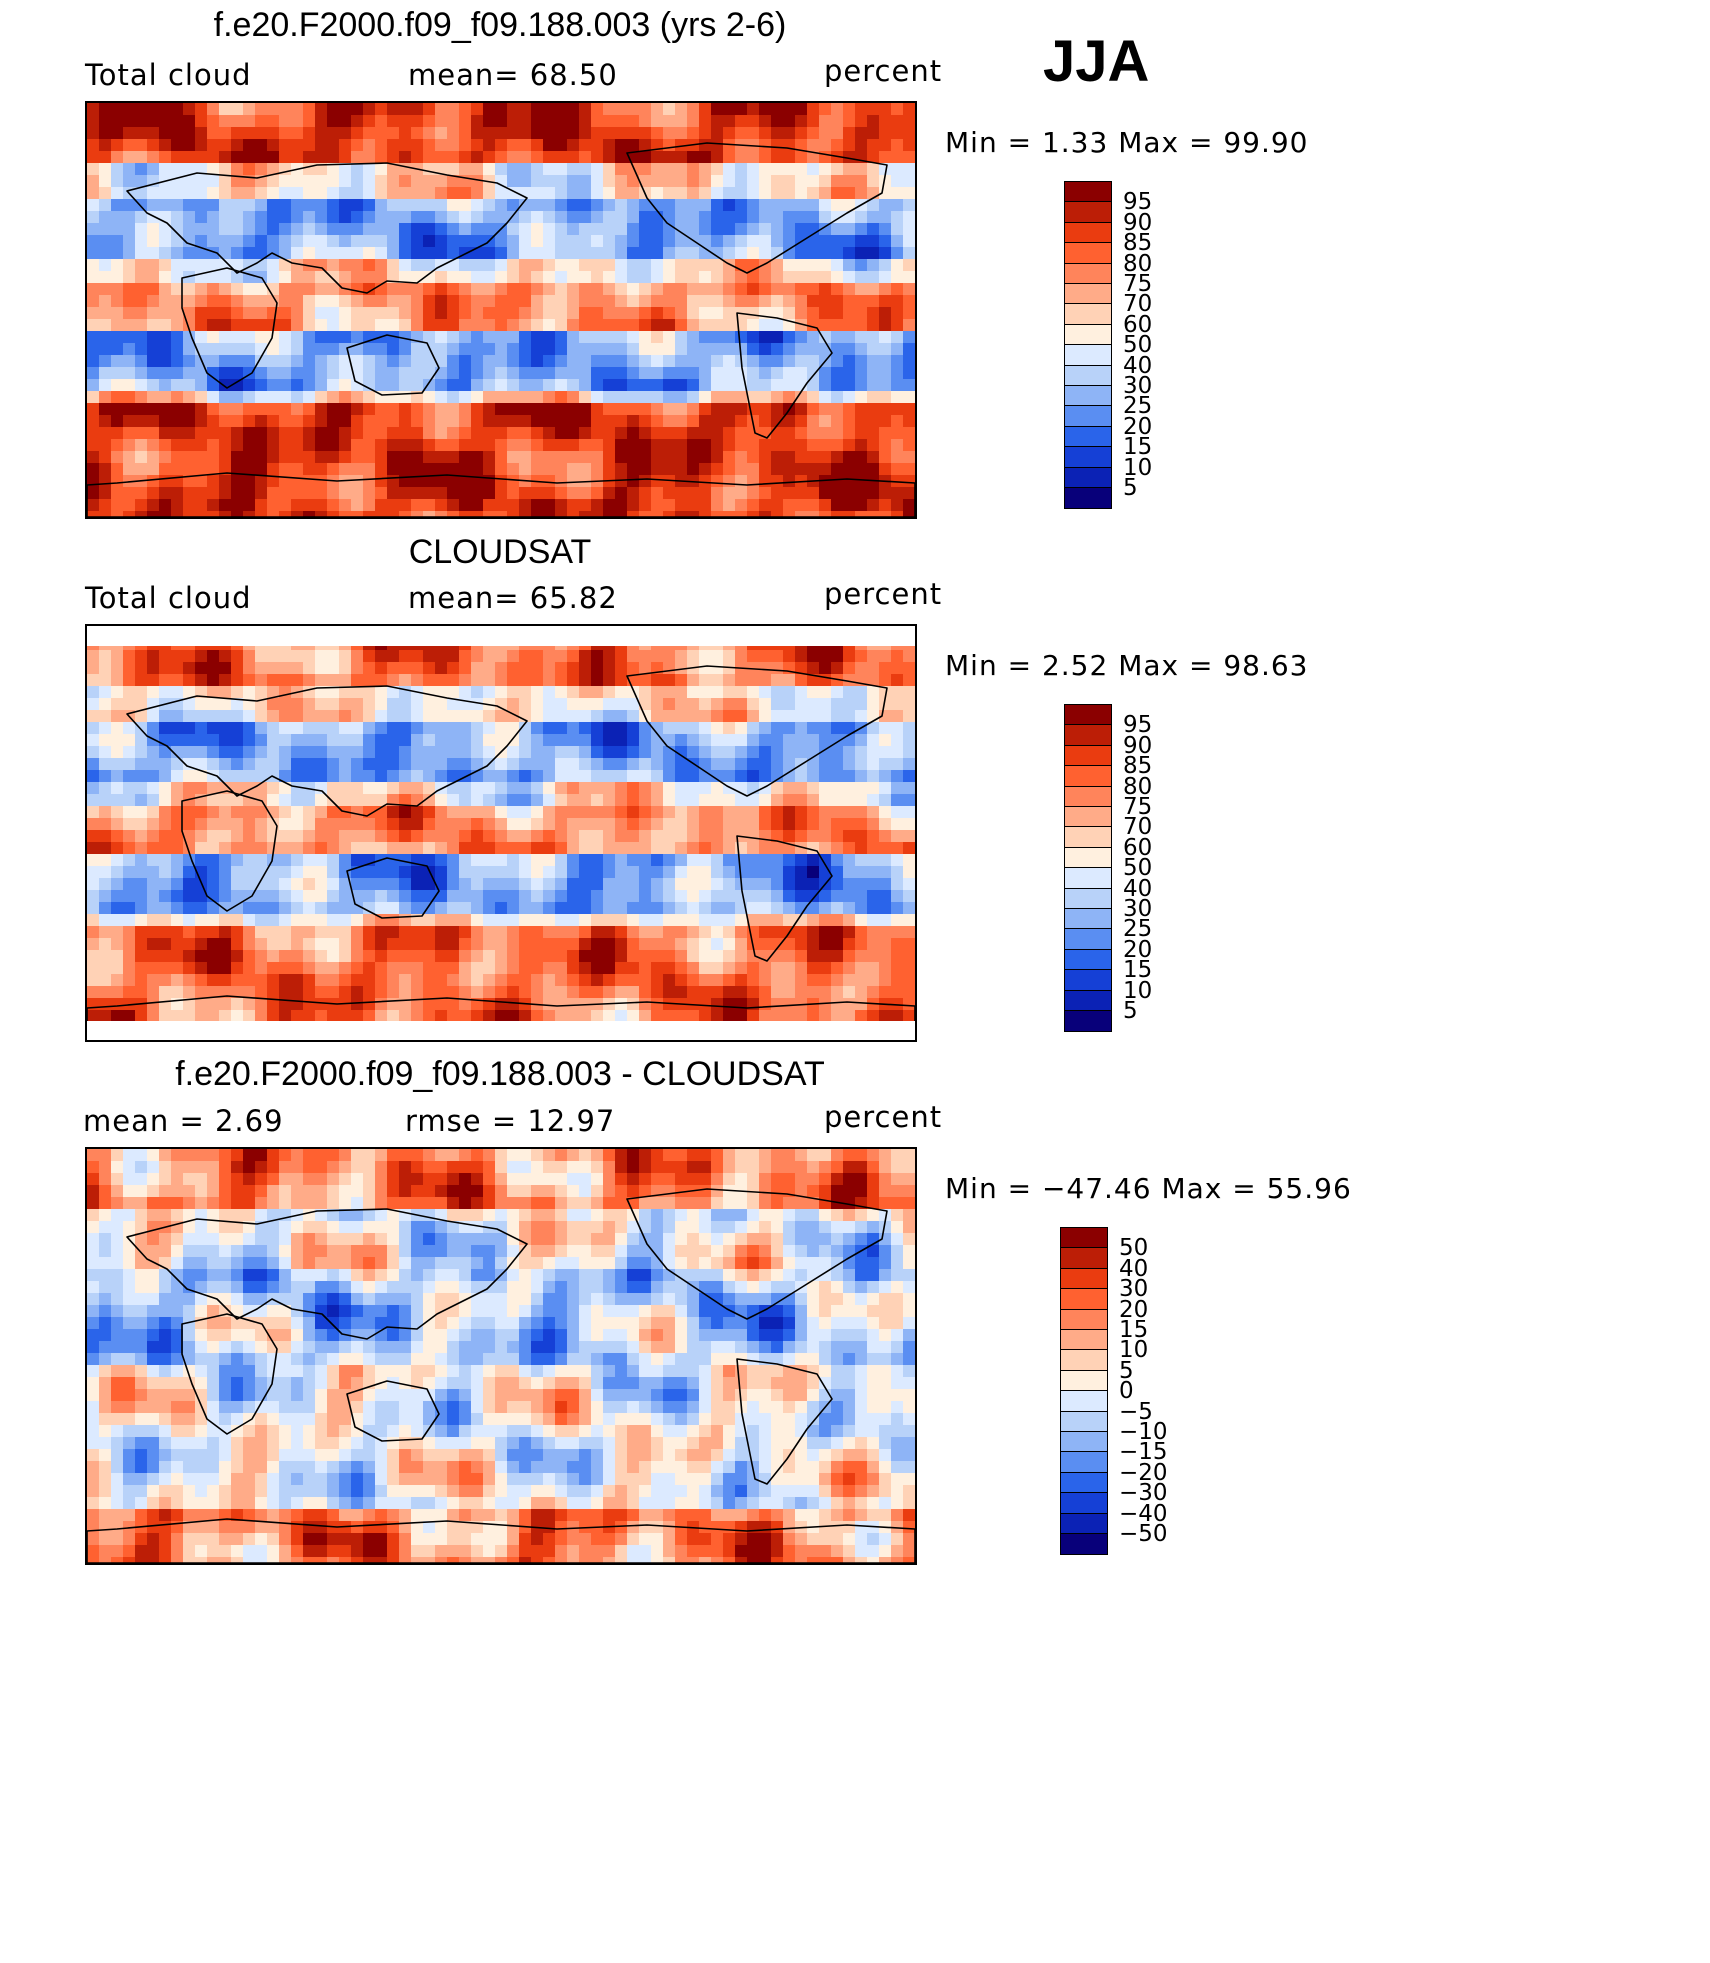 The image size is (1710, 1963). Describe the element at coordinates (1138, 786) in the screenshot. I see `colorbar-tick-label: 80` at that location.